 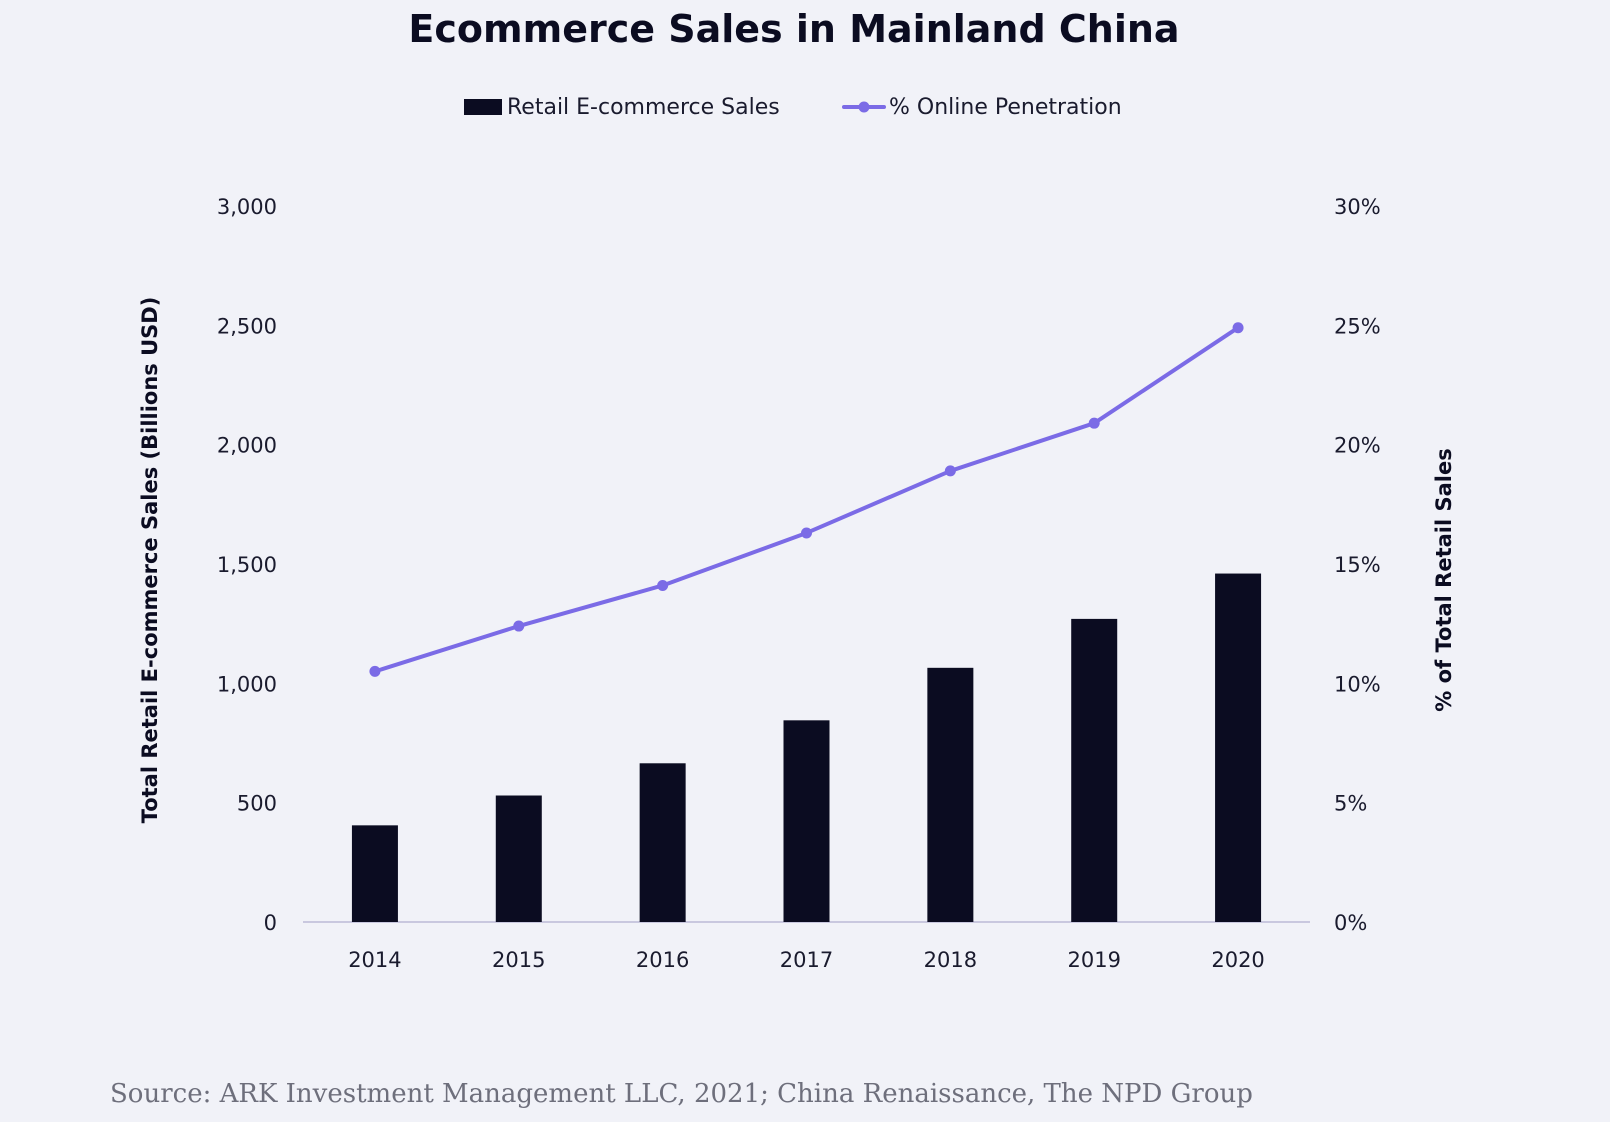 I want to click on y-right-tick-label: 20%, so click(x=1357, y=446).